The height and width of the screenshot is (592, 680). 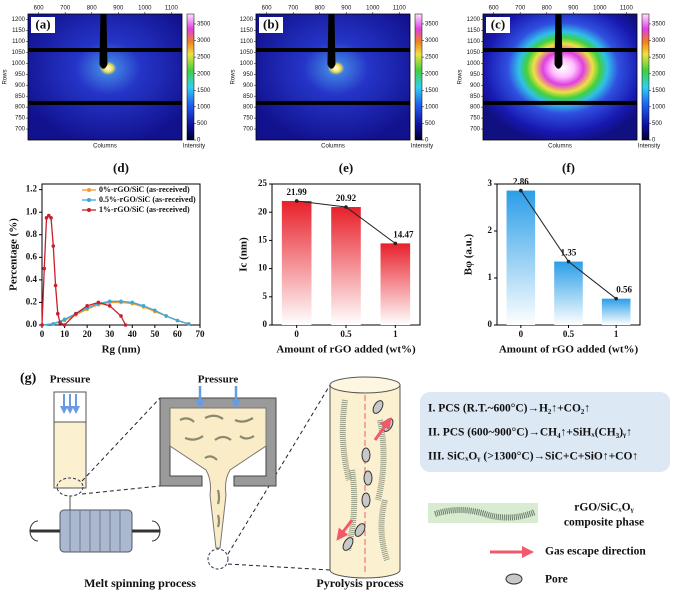 I want to click on panel-label: (e), so click(x=346, y=167).